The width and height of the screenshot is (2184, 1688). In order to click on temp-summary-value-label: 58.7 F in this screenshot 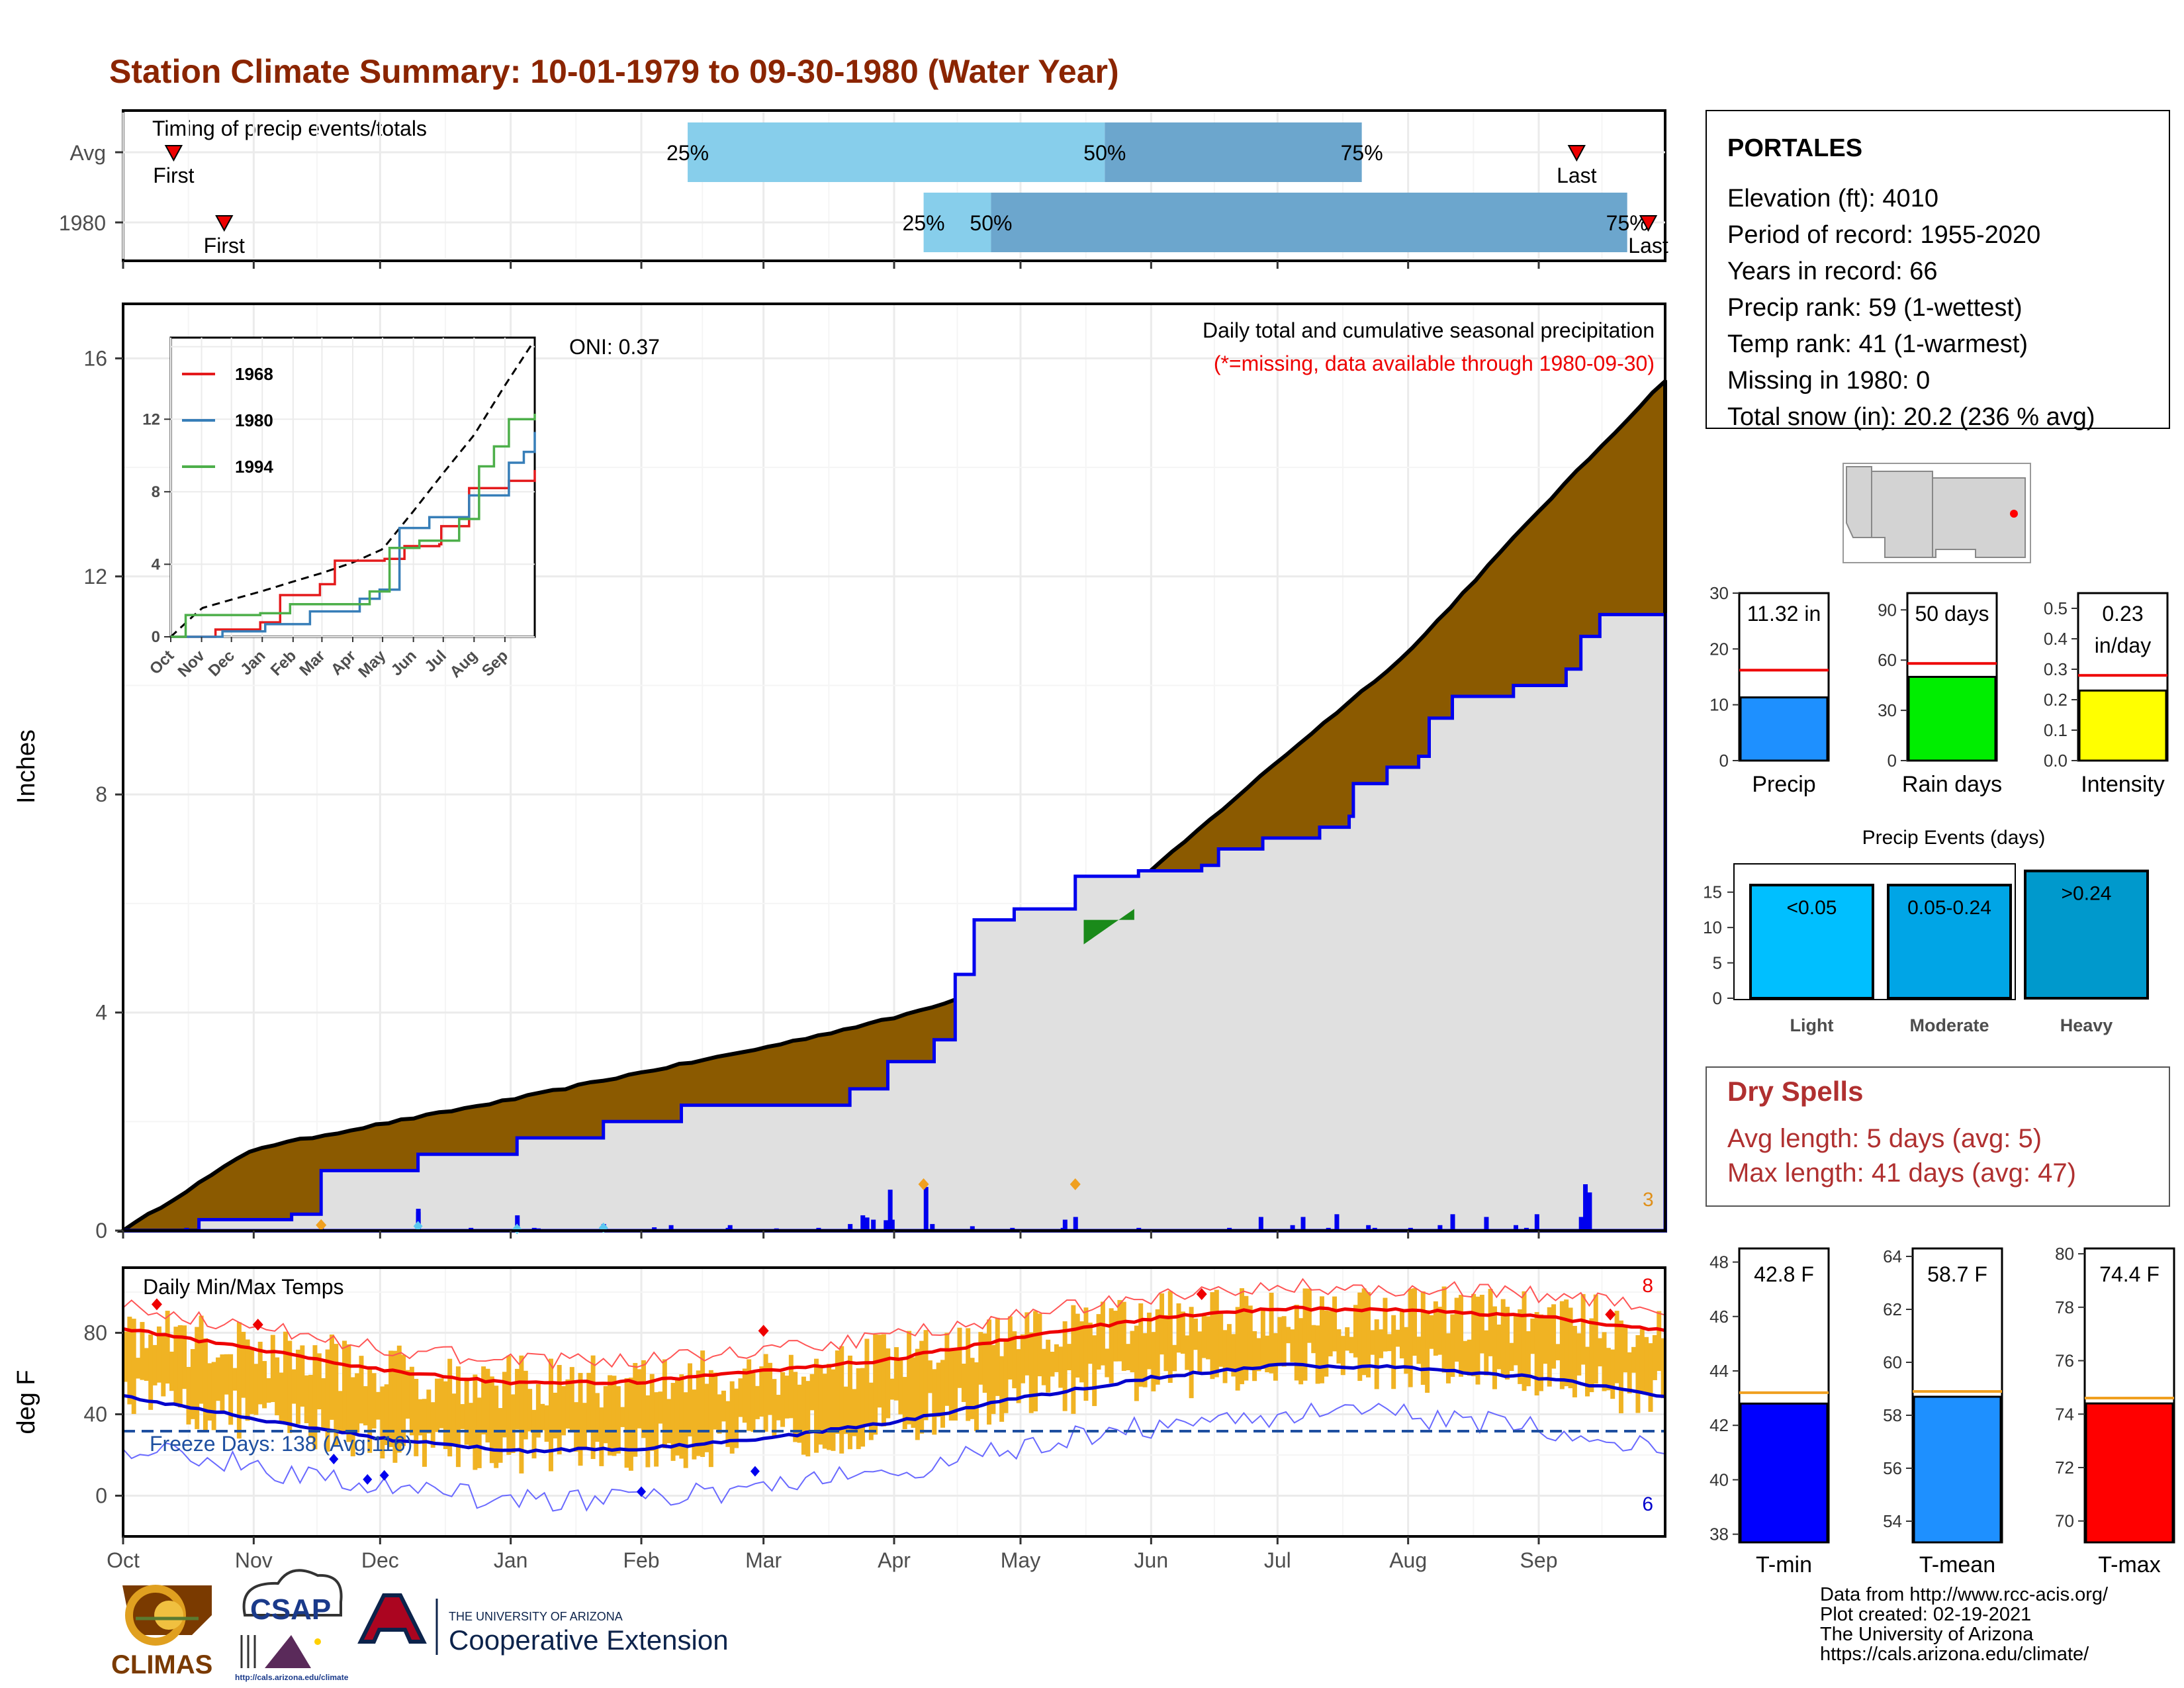, I will do `click(1957, 1274)`.